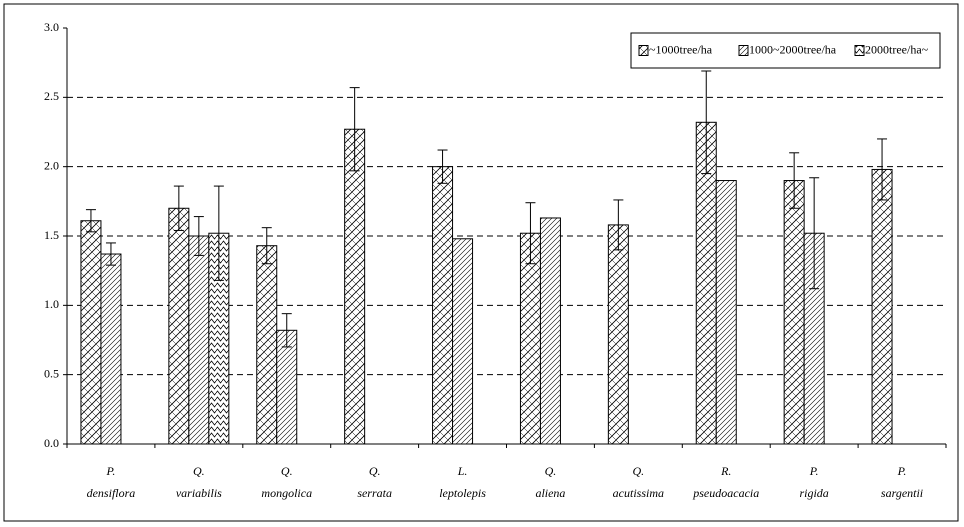  Describe the element at coordinates (550, 493) in the screenshot. I see `x-tick-label: aliena` at that location.